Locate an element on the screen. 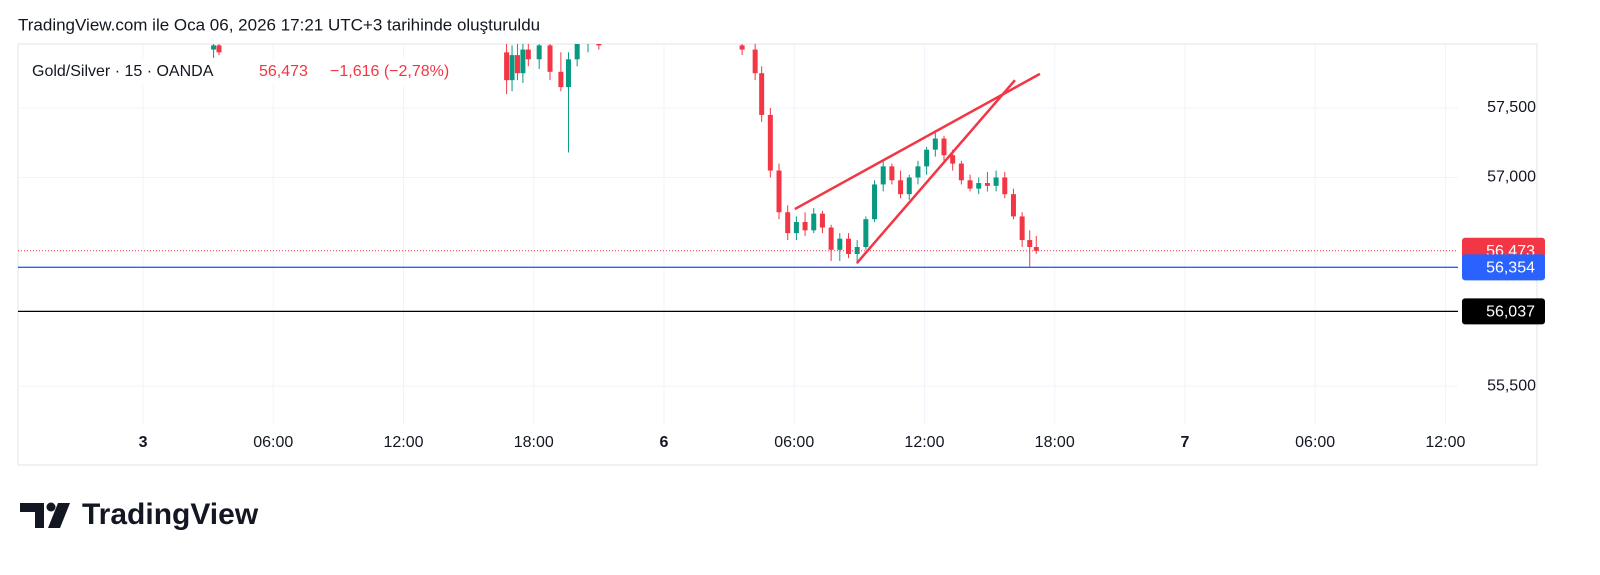 The image size is (1600, 575). x-tick-label: 3 is located at coordinates (143, 442).